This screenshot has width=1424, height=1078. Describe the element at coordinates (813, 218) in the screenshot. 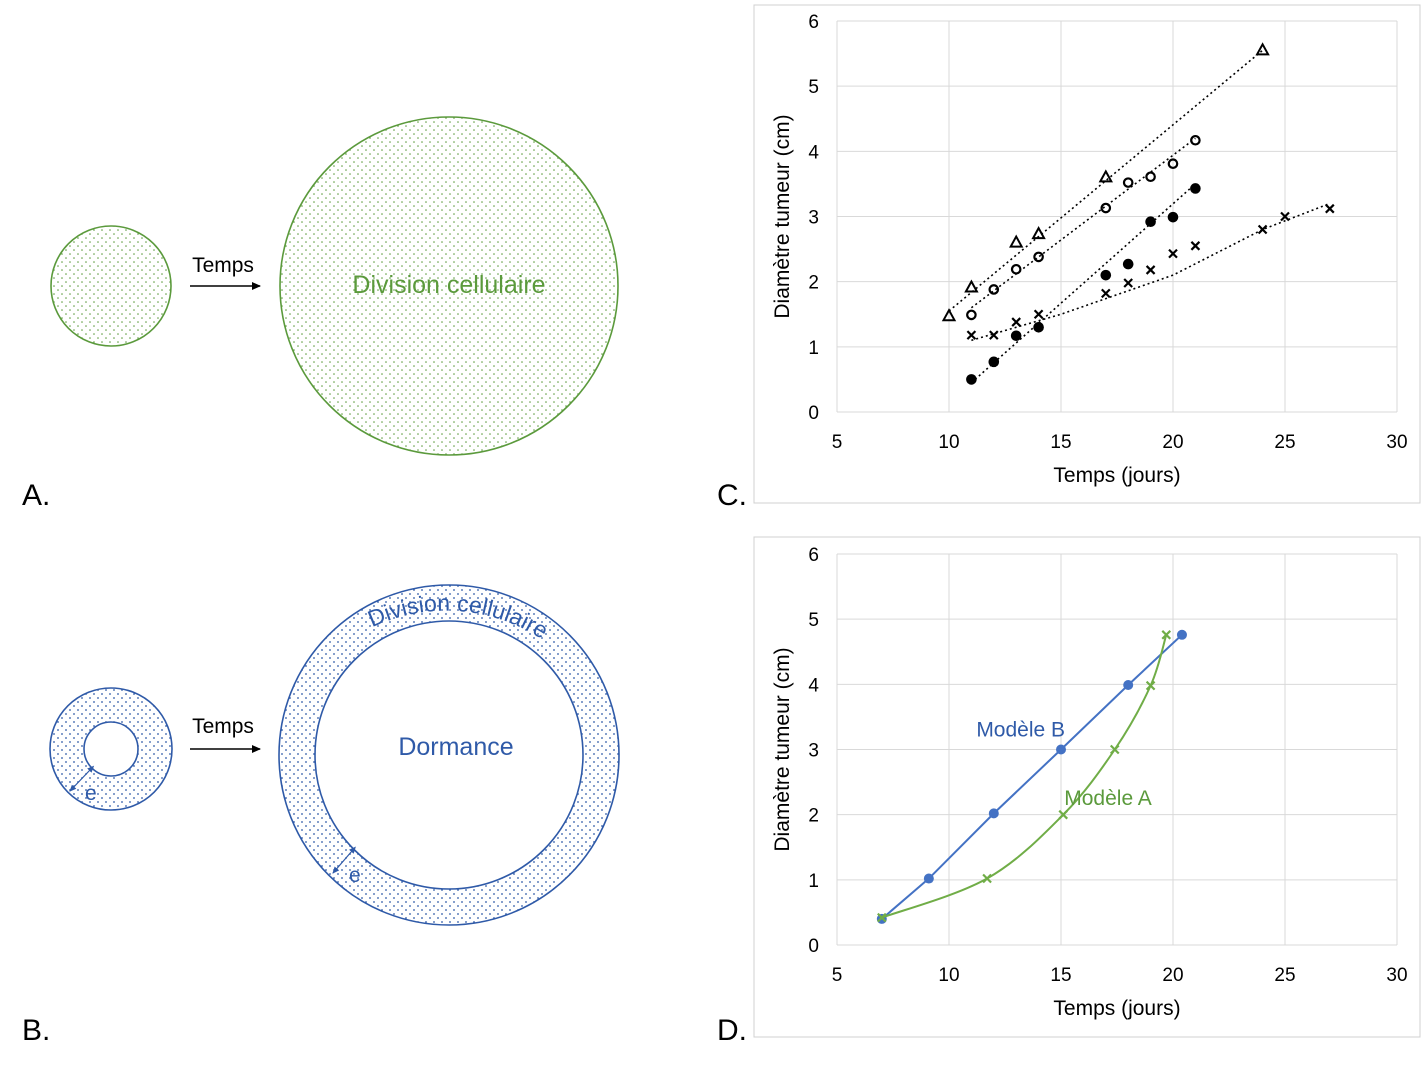

I see `chart-c-y-tick-label: 3` at that location.